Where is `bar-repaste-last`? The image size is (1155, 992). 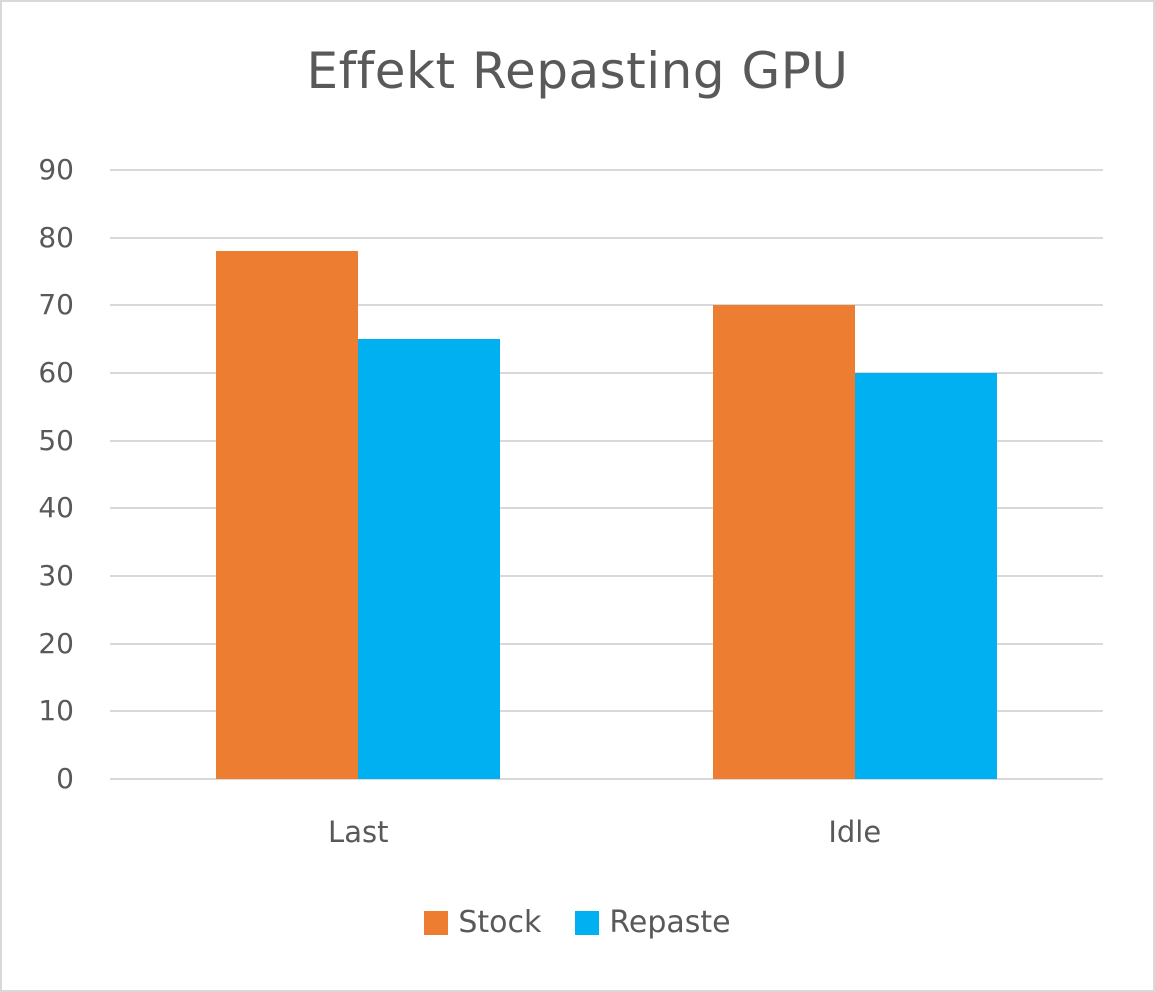
bar-repaste-last is located at coordinates (429, 559).